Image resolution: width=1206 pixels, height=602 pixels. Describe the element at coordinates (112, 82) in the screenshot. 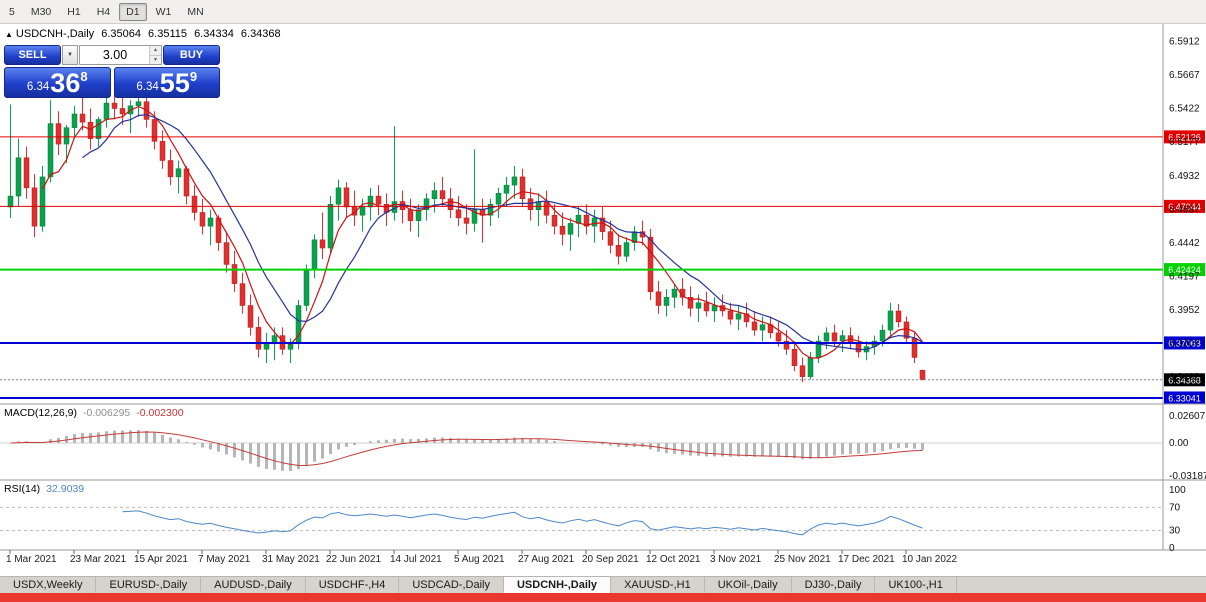

I see `trade-price-row: 6.34 36 8 6.34 55 9` at that location.